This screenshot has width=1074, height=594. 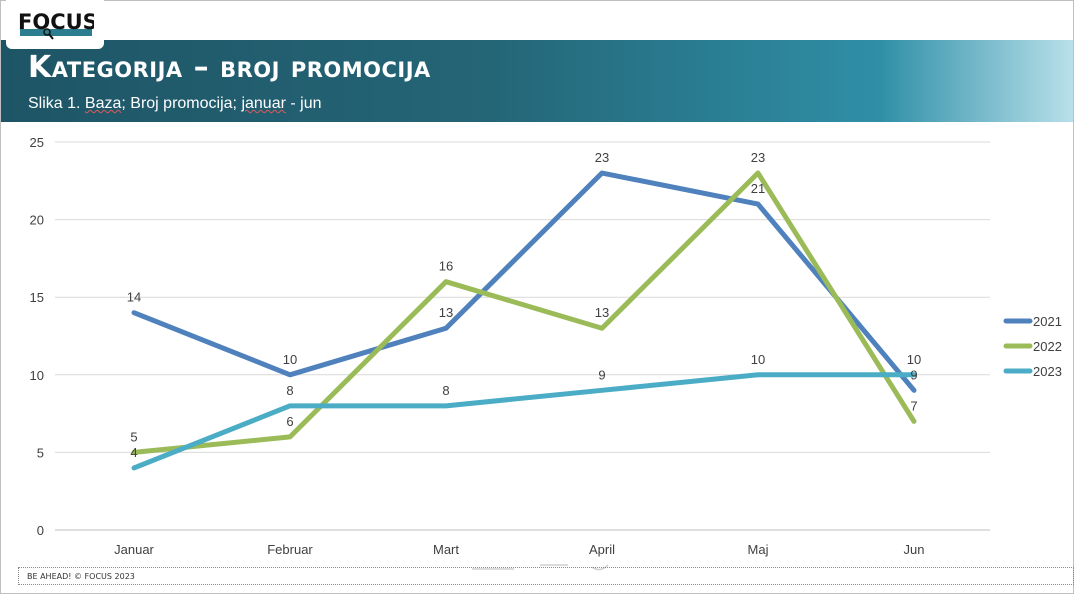 I want to click on x-tick-label: Maj, so click(x=758, y=549).